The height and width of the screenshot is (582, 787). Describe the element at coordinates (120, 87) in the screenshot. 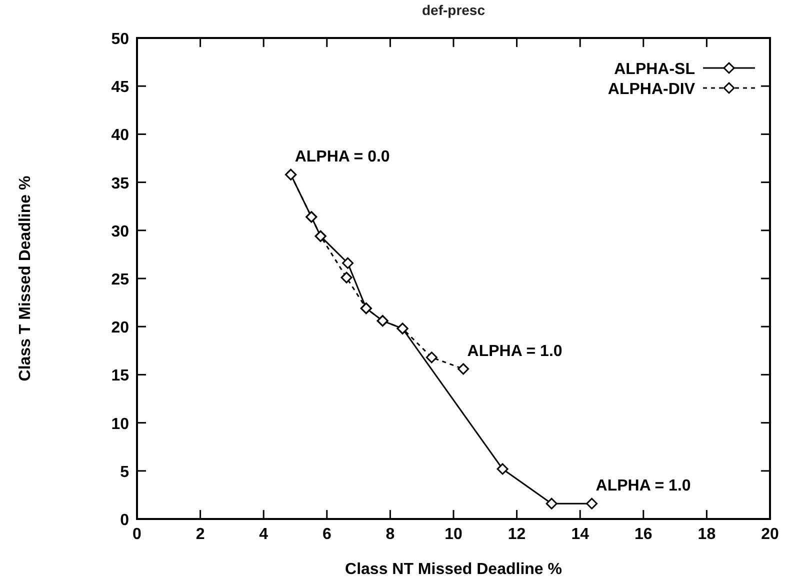

I see `y-tick-label: 45` at that location.